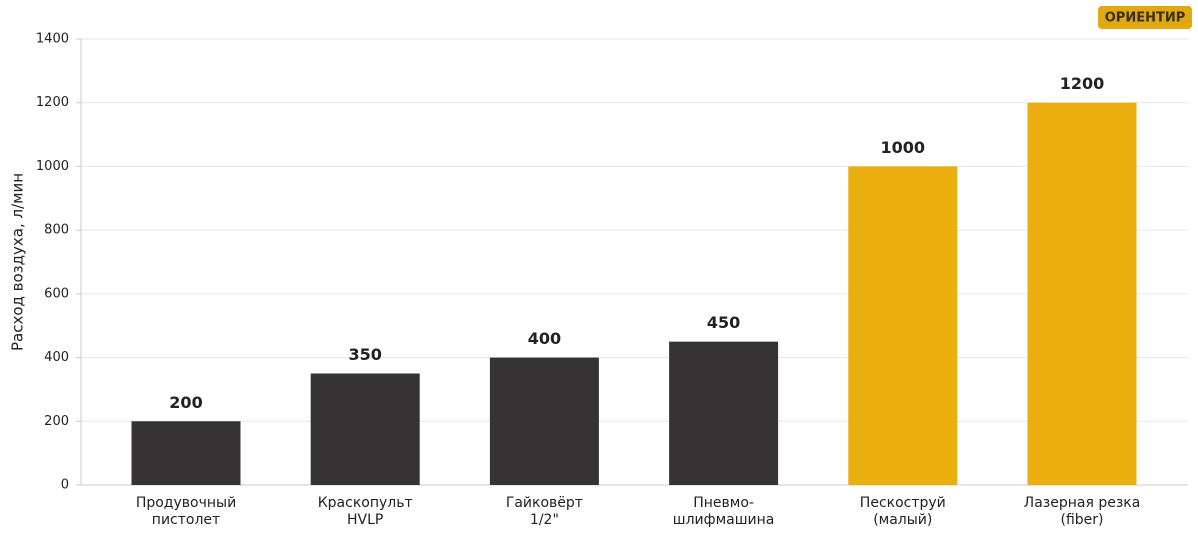 The image size is (1198, 539). Describe the element at coordinates (52, 102) in the screenshot. I see `y-tick-label: 1200` at that location.